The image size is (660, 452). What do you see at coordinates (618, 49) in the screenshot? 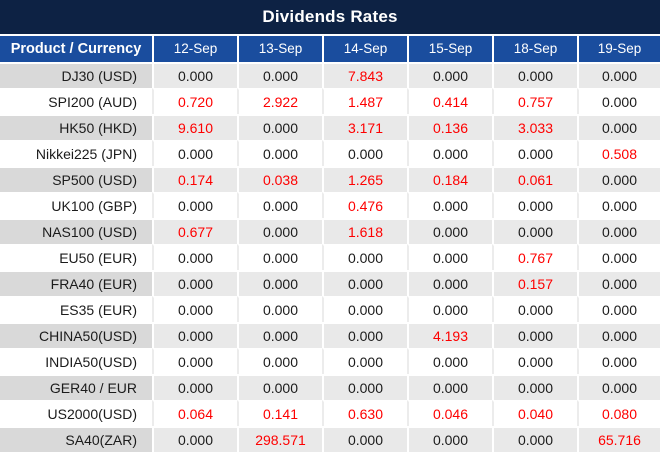
I see `column-header-date: 19-Sep` at bounding box center [618, 49].